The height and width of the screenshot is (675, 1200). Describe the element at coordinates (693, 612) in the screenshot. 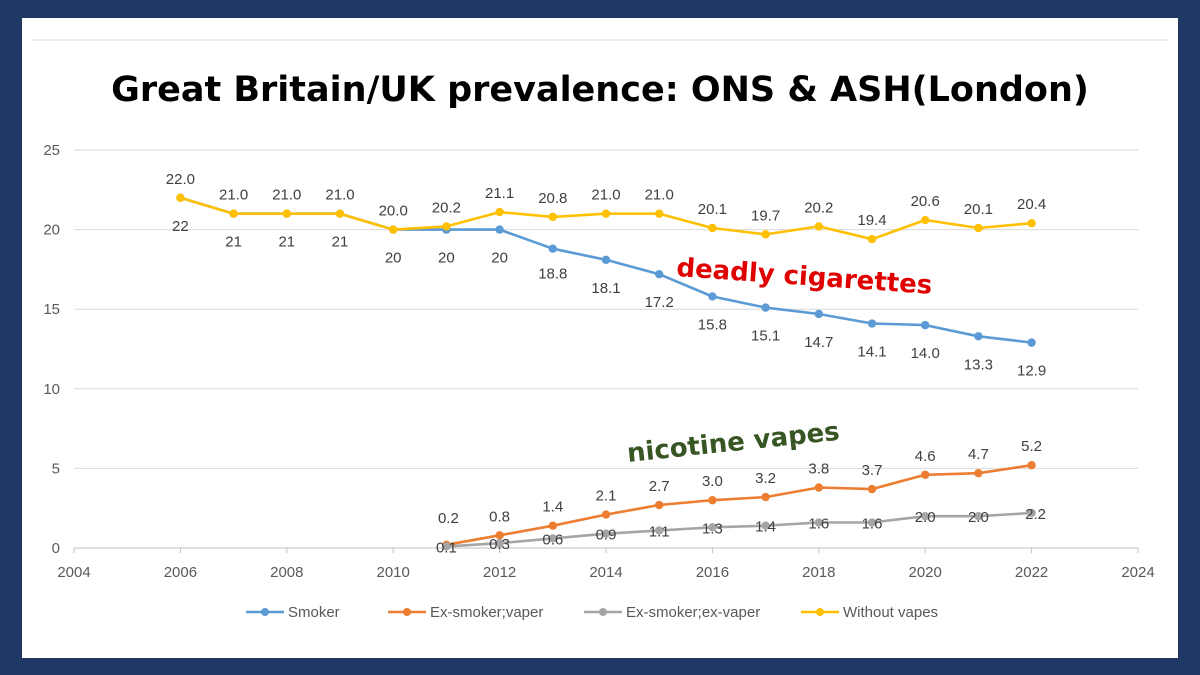

I see `legend-label-ex-smoker-ex-vaper: Ex-smoker;ex-vaper` at that location.